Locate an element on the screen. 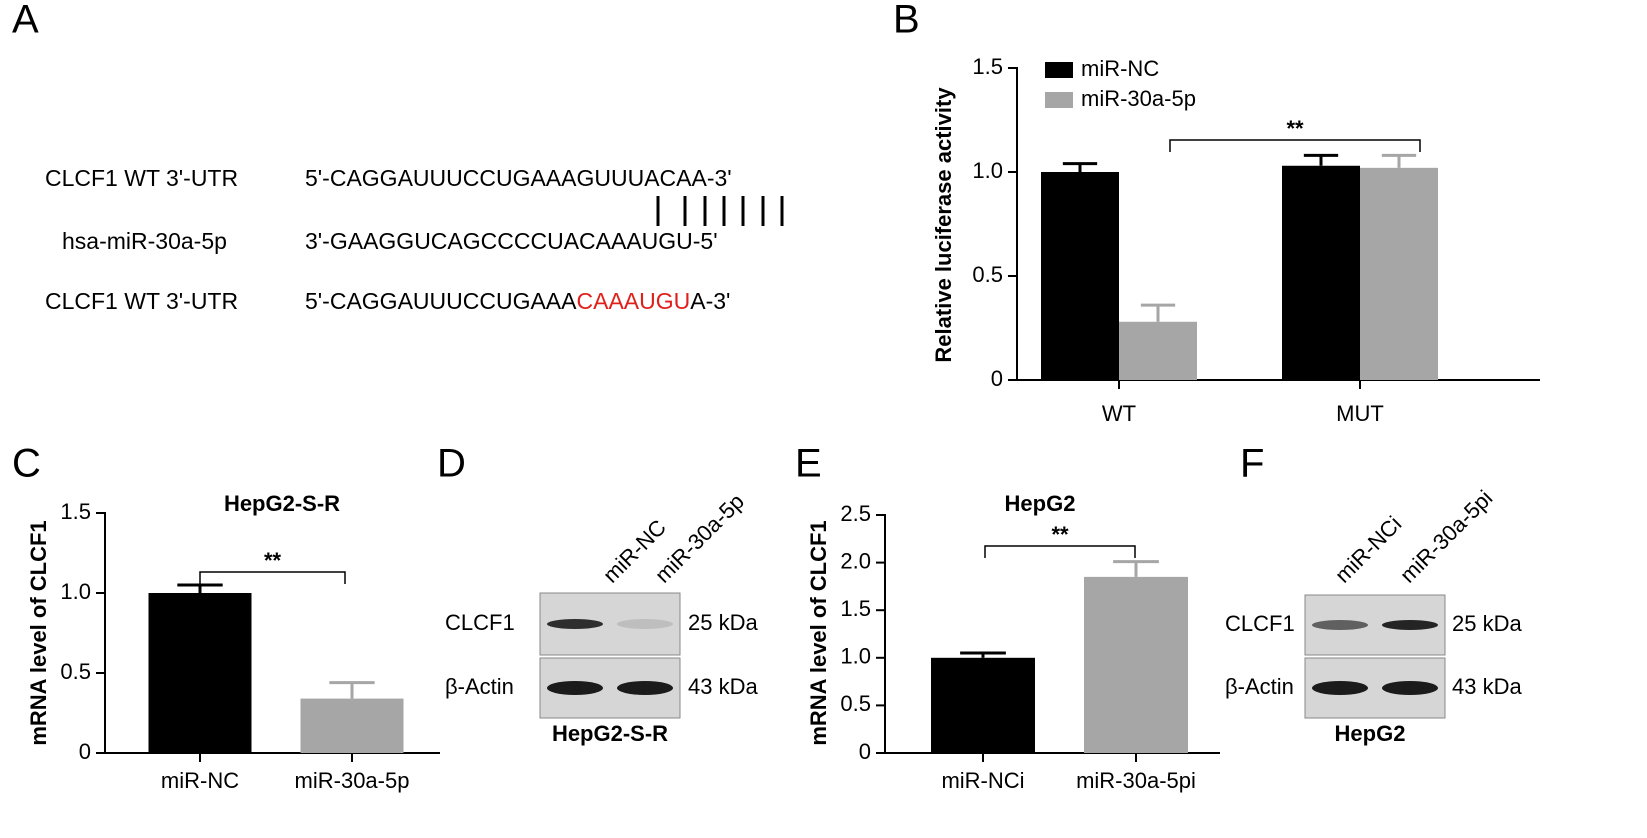 This screenshot has width=1647, height=838. legend-label: miR-NC is located at coordinates (1120, 68).